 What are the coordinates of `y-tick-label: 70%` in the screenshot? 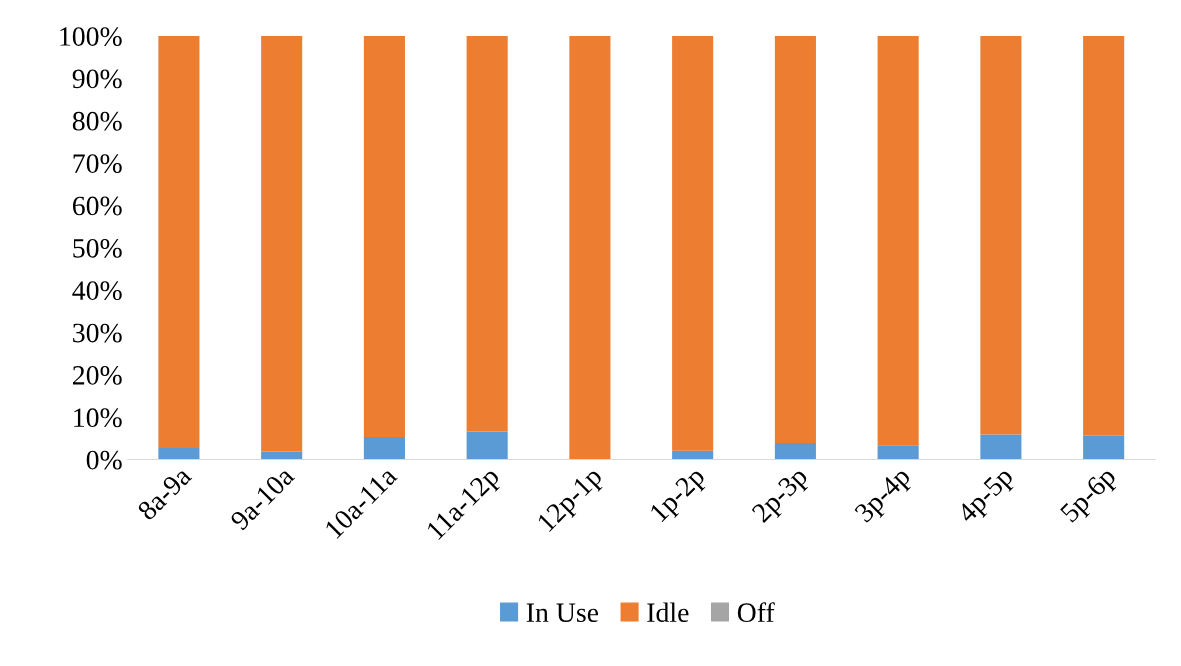 It's located at (97, 164).